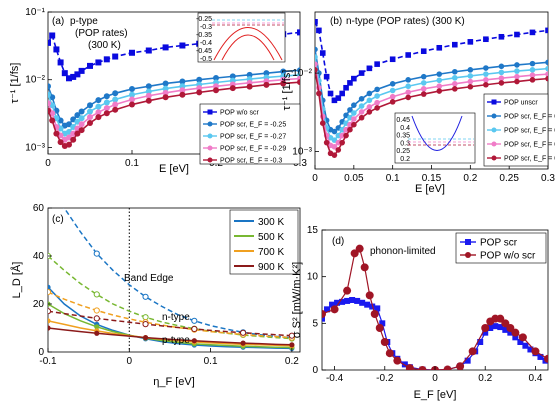 This screenshot has height=402, width=555. What do you see at coordinates (529, 117) in the screenshot?
I see `legend-label: POP scr, E_F = 0.25` at bounding box center [529, 117].